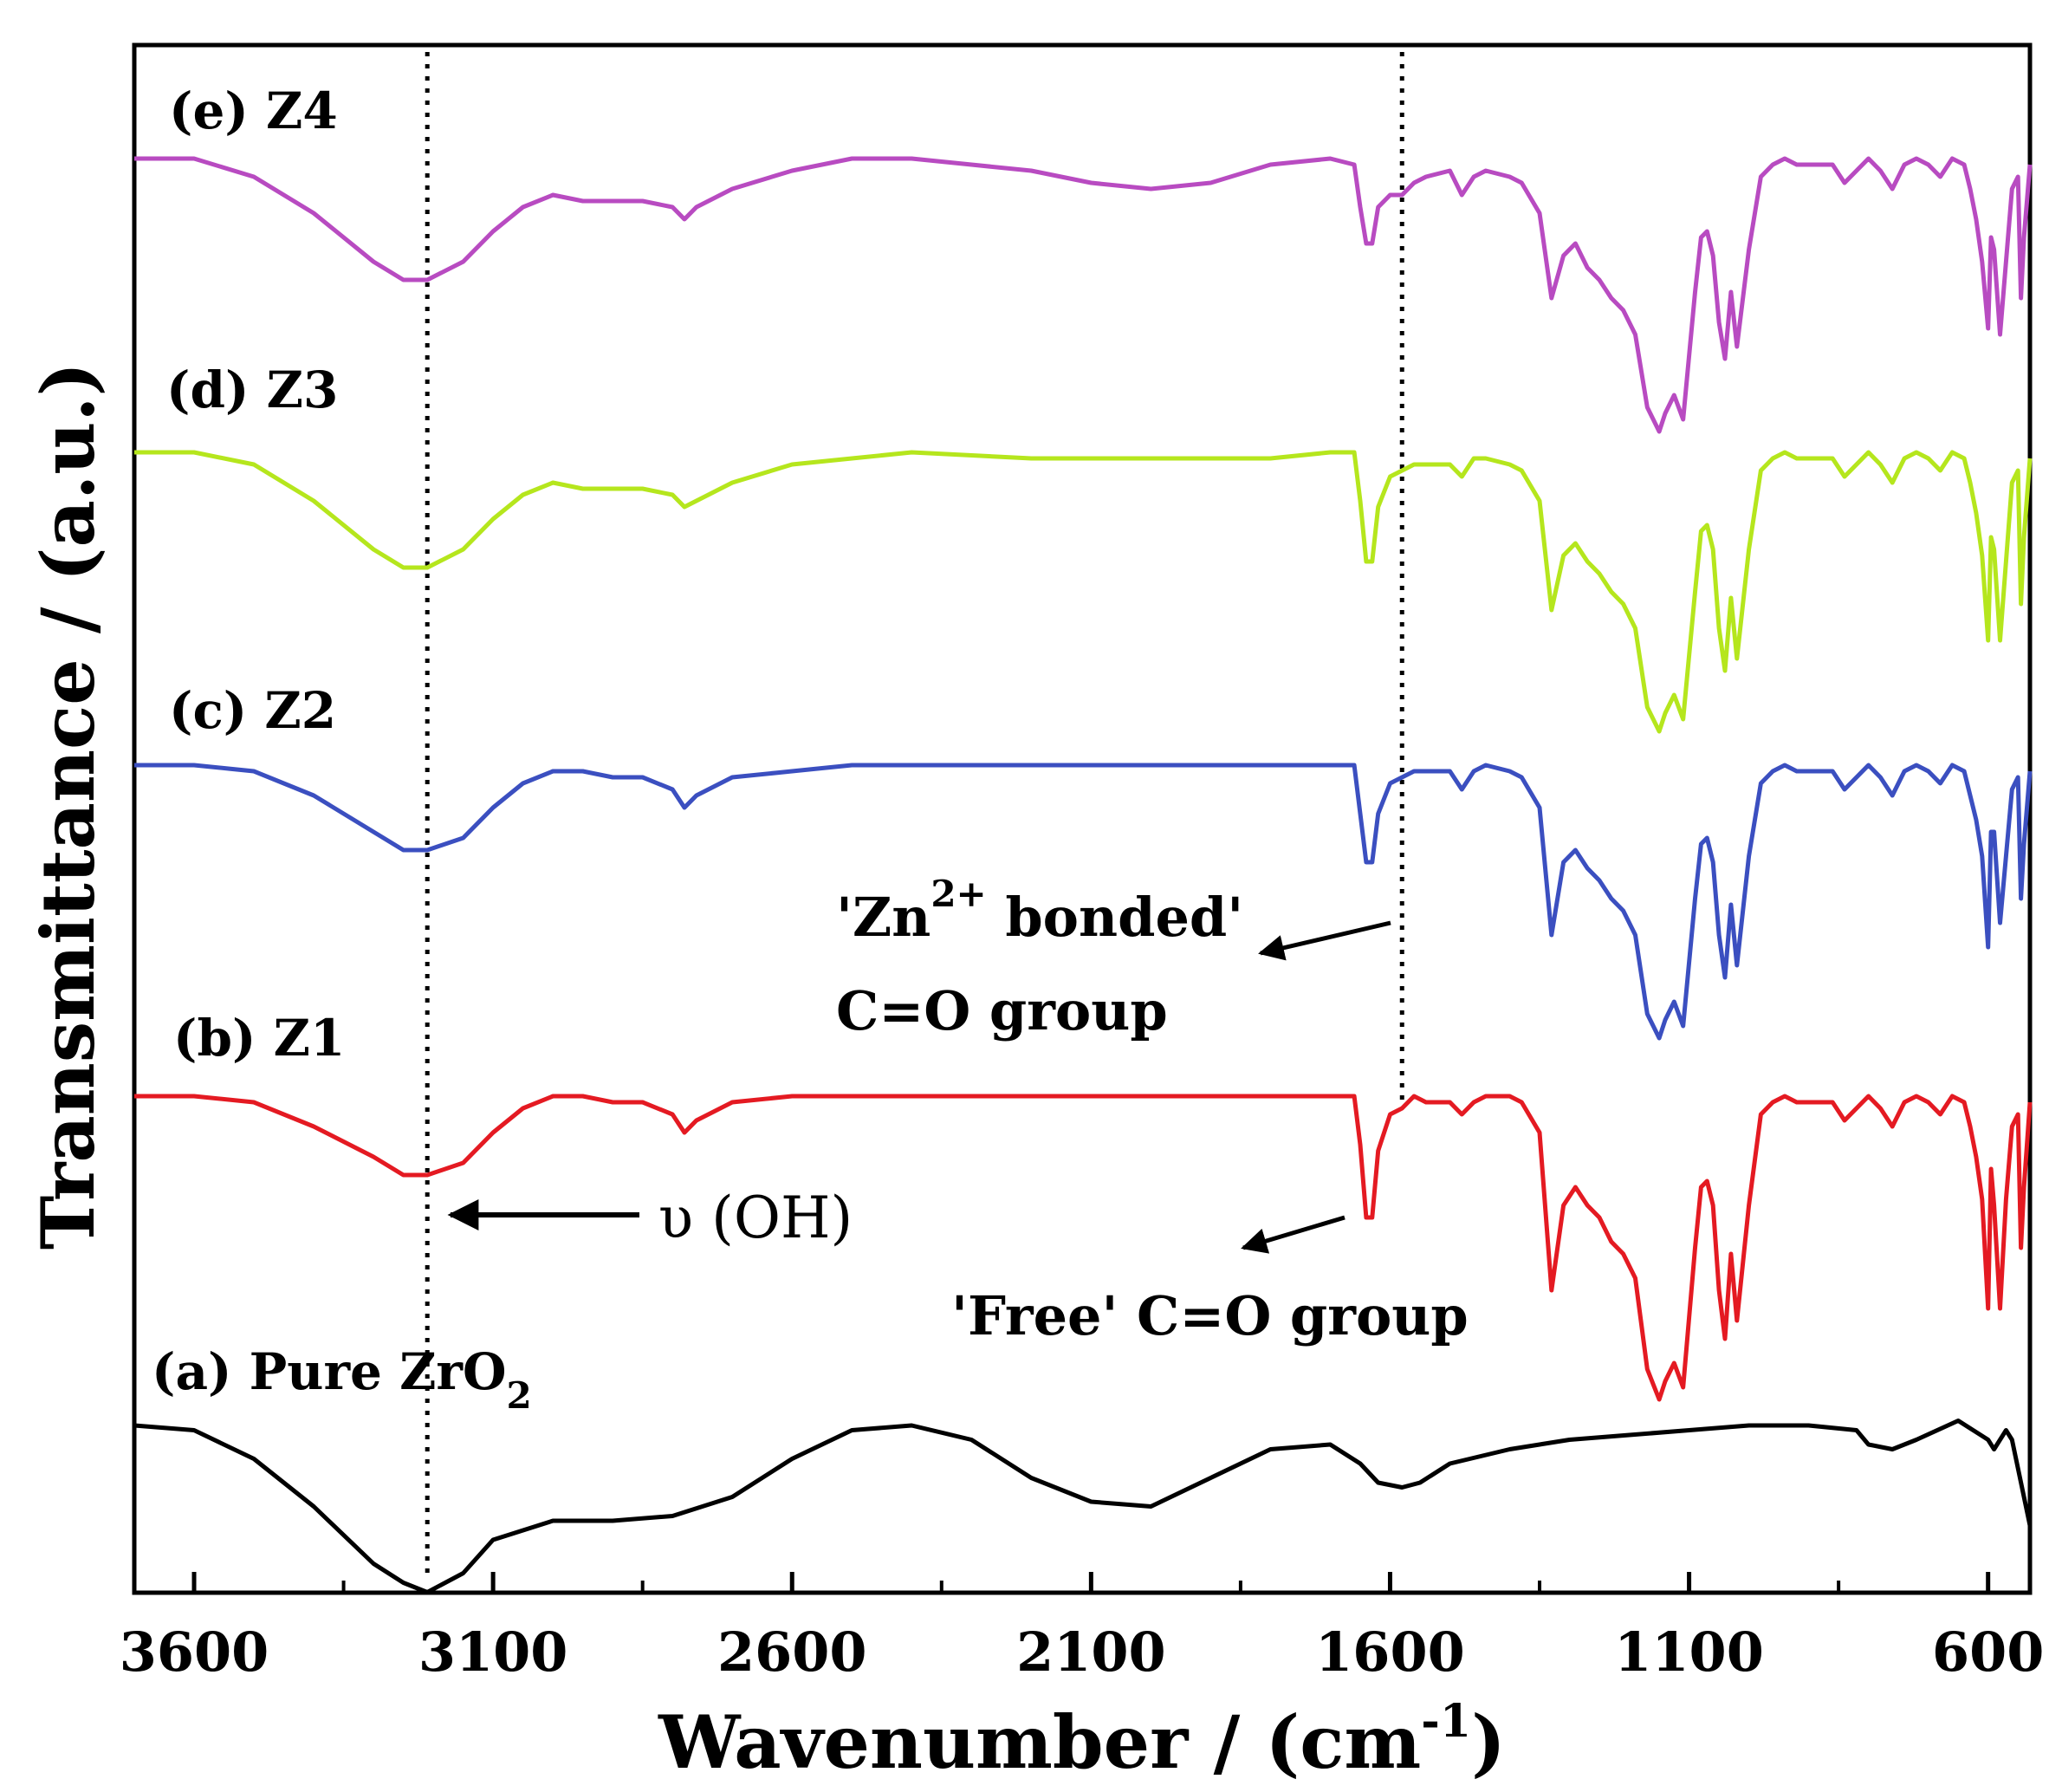 The height and width of the screenshot is (1792, 2062). Describe the element at coordinates (1488, 1742) in the screenshot. I see `x-axis-title-tail: )` at that location.